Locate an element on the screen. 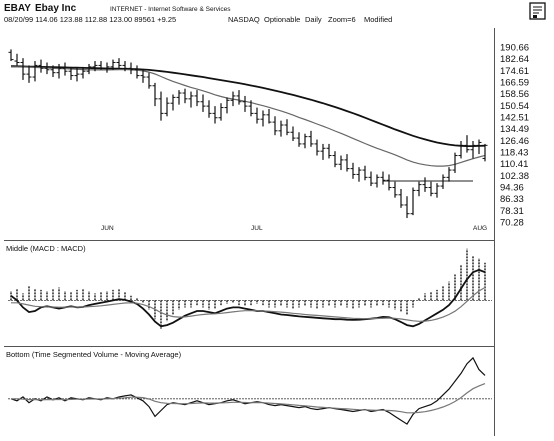 The image size is (554, 441). y-tick-label: 134.49 is located at coordinates (514, 129).